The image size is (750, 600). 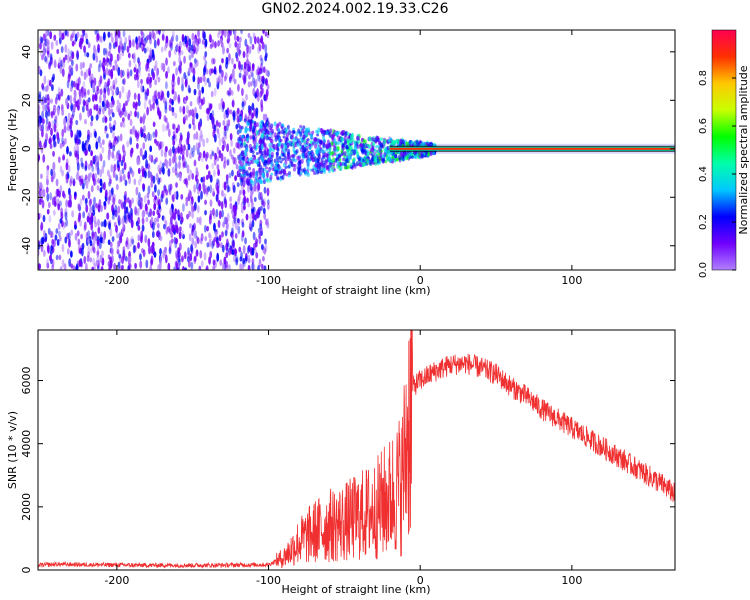 What do you see at coordinates (26, 444) in the screenshot?
I see `y-tick-label: 4000` at bounding box center [26, 444].